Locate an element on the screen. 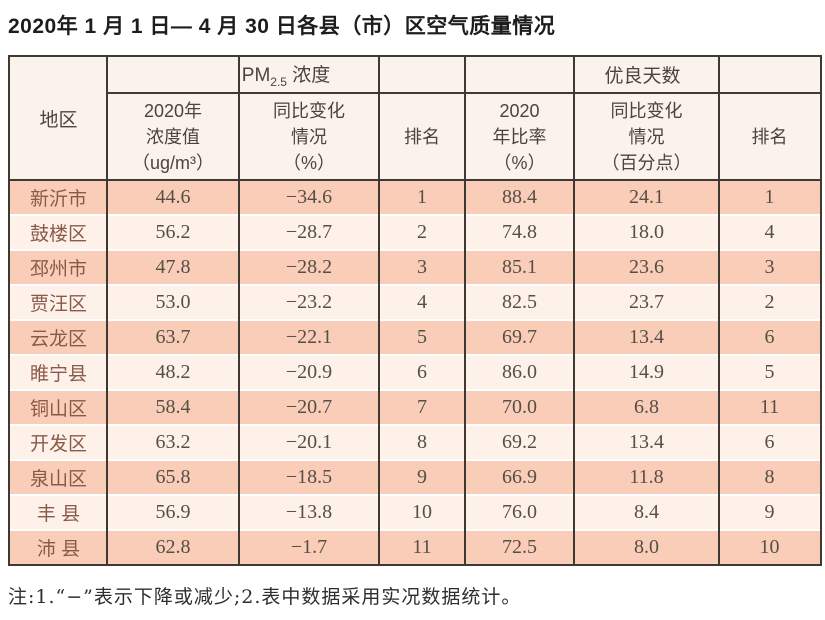 The height and width of the screenshot is (620, 825). pm-value-cell: 65.8 is located at coordinates (173, 478).